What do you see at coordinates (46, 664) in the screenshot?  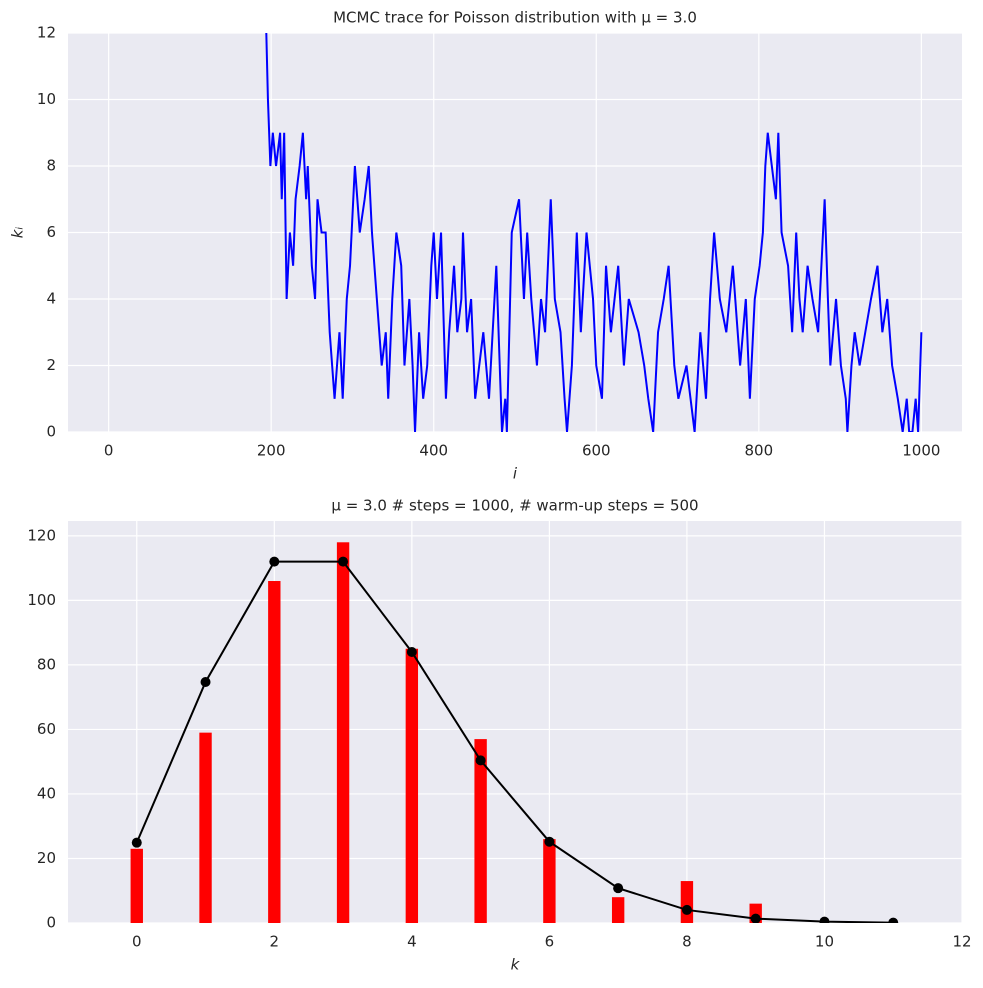 I see `y-tick-label: 80` at bounding box center [46, 664].